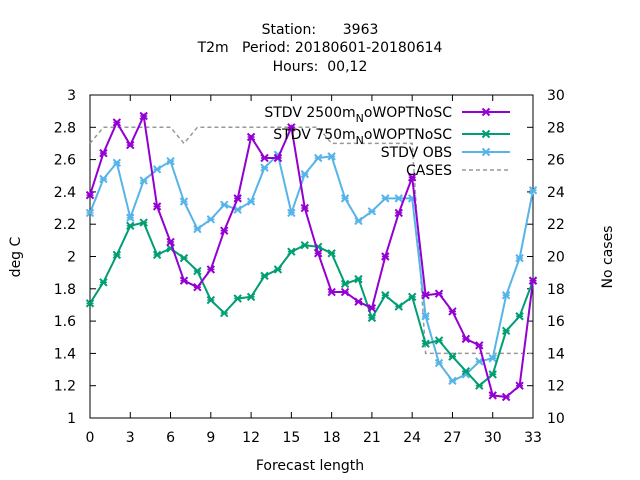 Image resolution: width=640 pixels, height=480 pixels. I want to click on legend-entry: STDV 2500mNoWOPTNoSC, so click(387, 115).